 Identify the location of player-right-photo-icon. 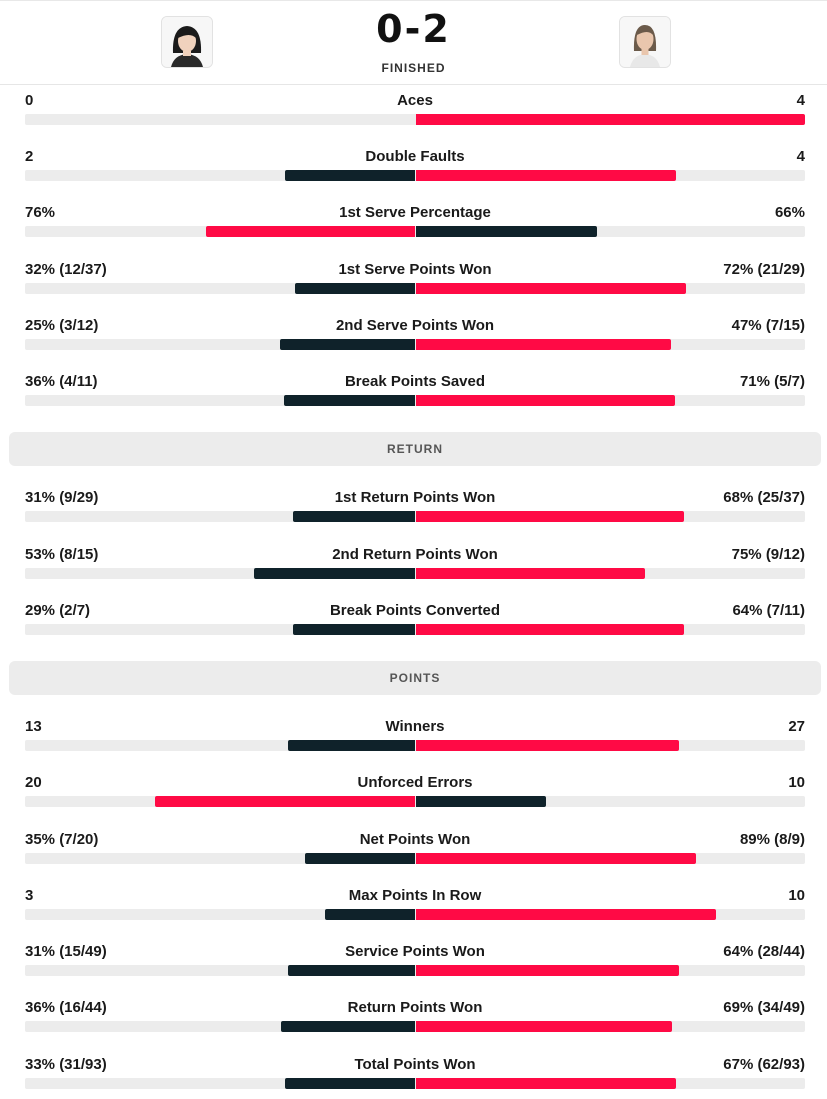
(645, 42).